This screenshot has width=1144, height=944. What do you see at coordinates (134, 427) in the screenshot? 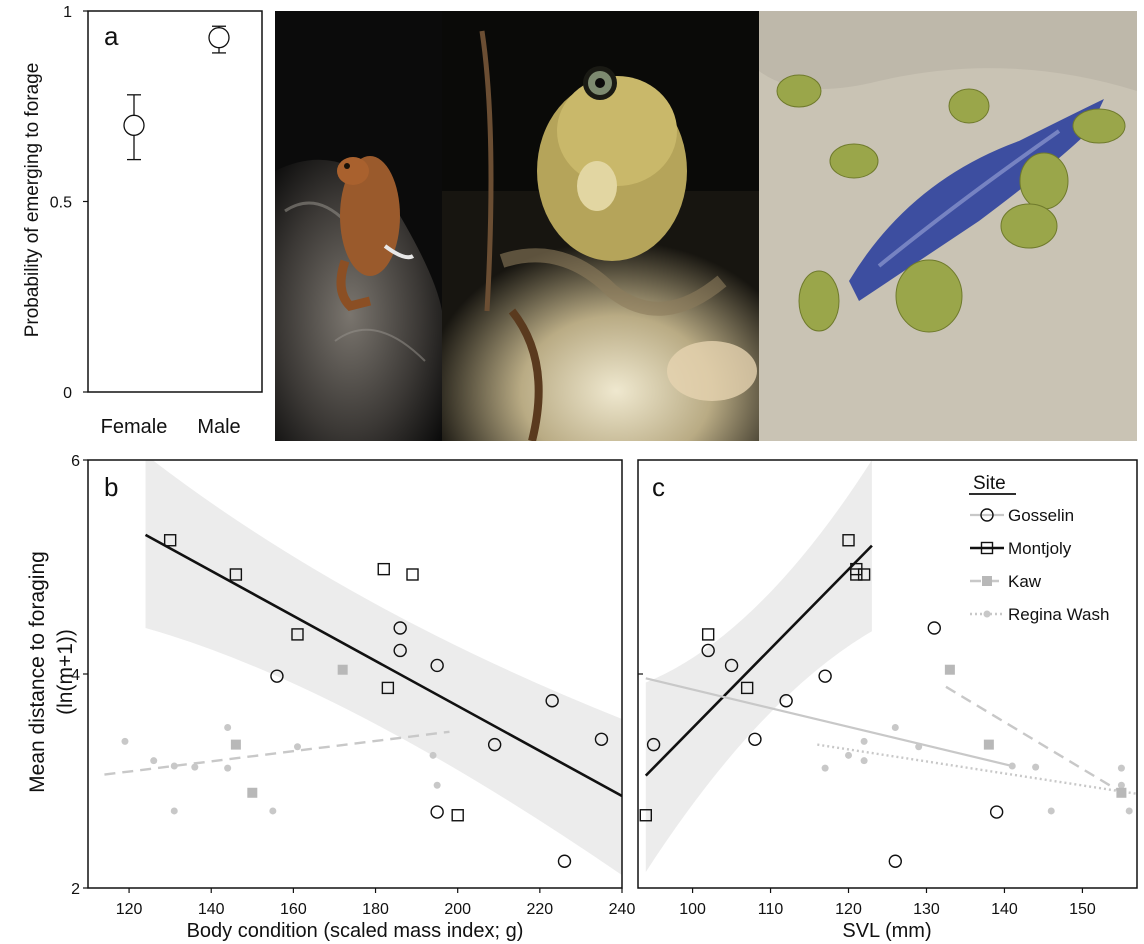
I see `panel-a-category-label: Female` at bounding box center [134, 427].